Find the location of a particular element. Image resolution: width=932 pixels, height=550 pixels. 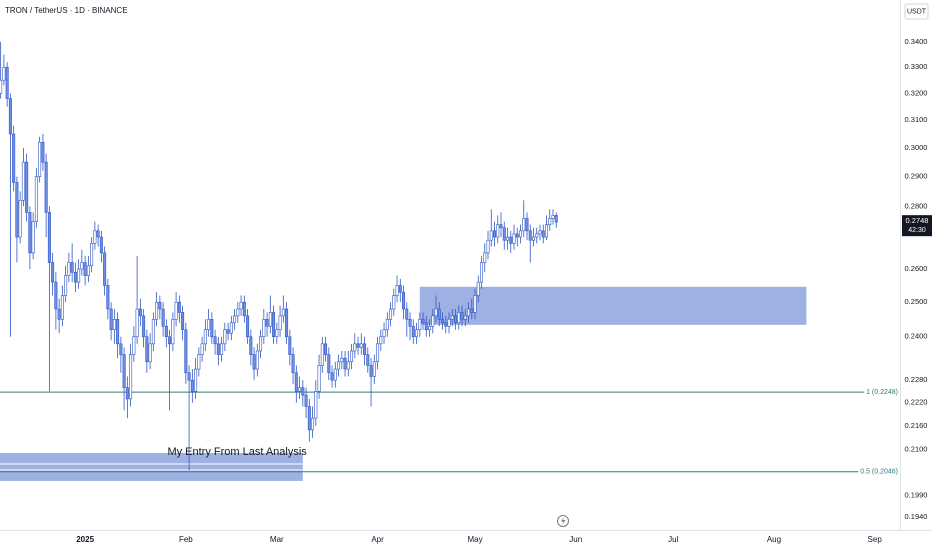

y-tick-label: 0.3000 is located at coordinates (916, 147).